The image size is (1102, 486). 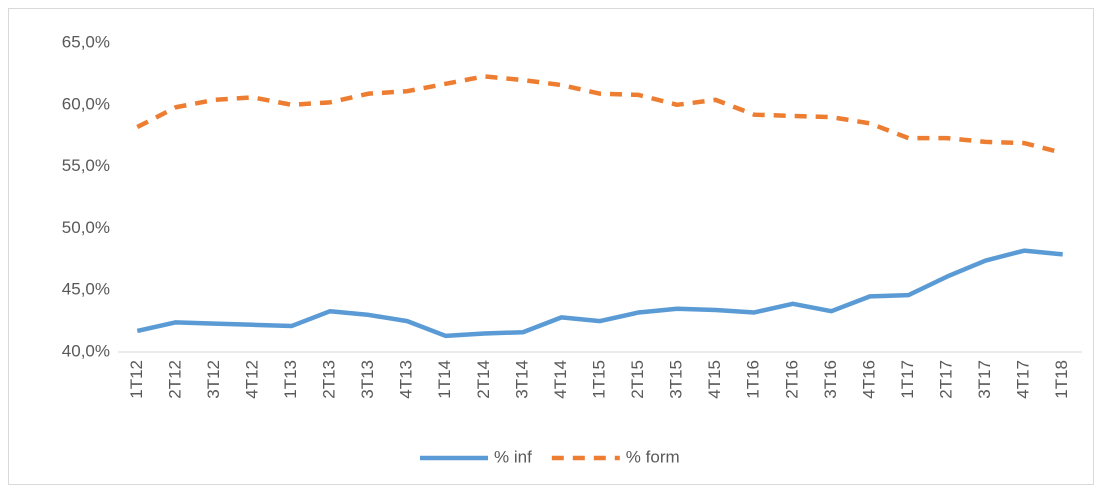 What do you see at coordinates (714, 379) in the screenshot?
I see `x-tick-label: 4T15` at bounding box center [714, 379].